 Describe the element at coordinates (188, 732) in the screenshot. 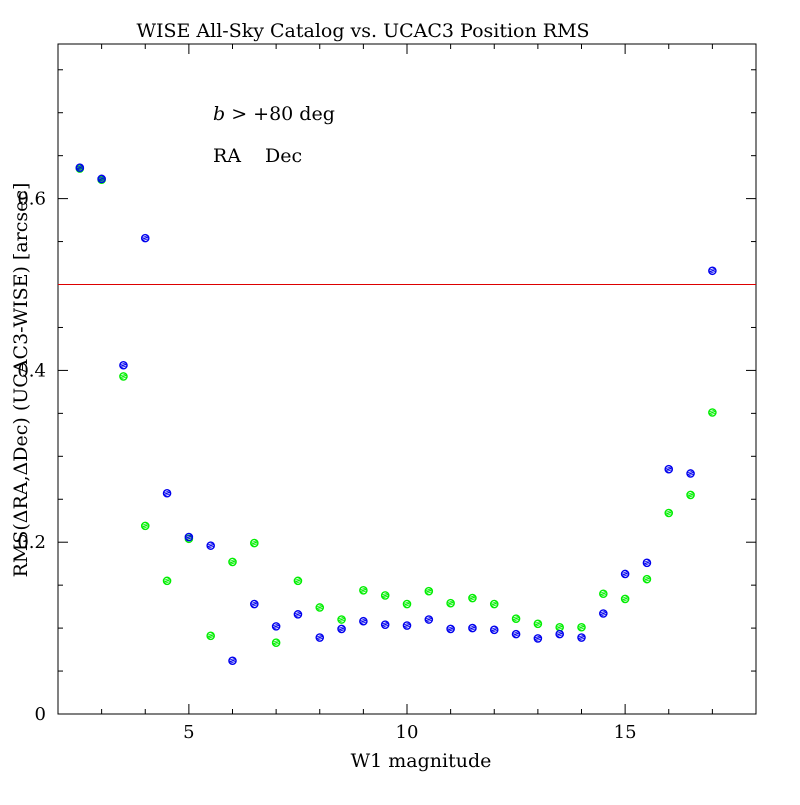

I see `x-tick-label: 5` at that location.